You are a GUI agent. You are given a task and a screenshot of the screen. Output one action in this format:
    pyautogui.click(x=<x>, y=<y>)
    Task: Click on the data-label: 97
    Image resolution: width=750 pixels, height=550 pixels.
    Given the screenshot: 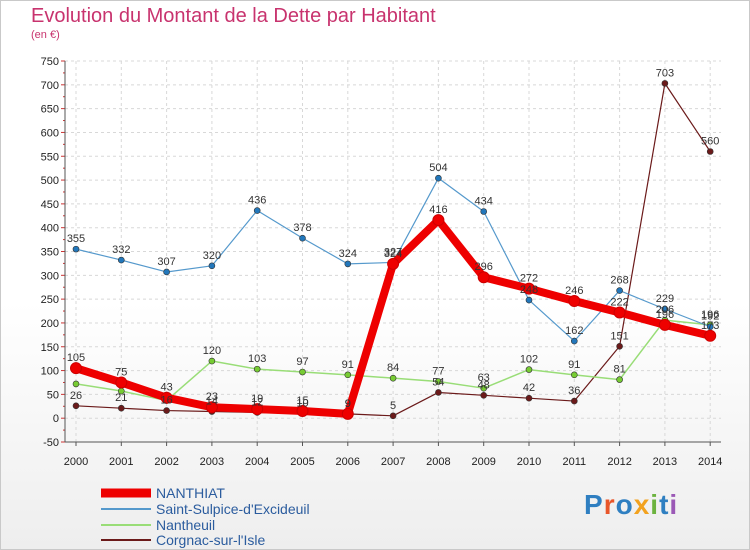 What is the action you would take?
    pyautogui.click(x=302, y=362)
    